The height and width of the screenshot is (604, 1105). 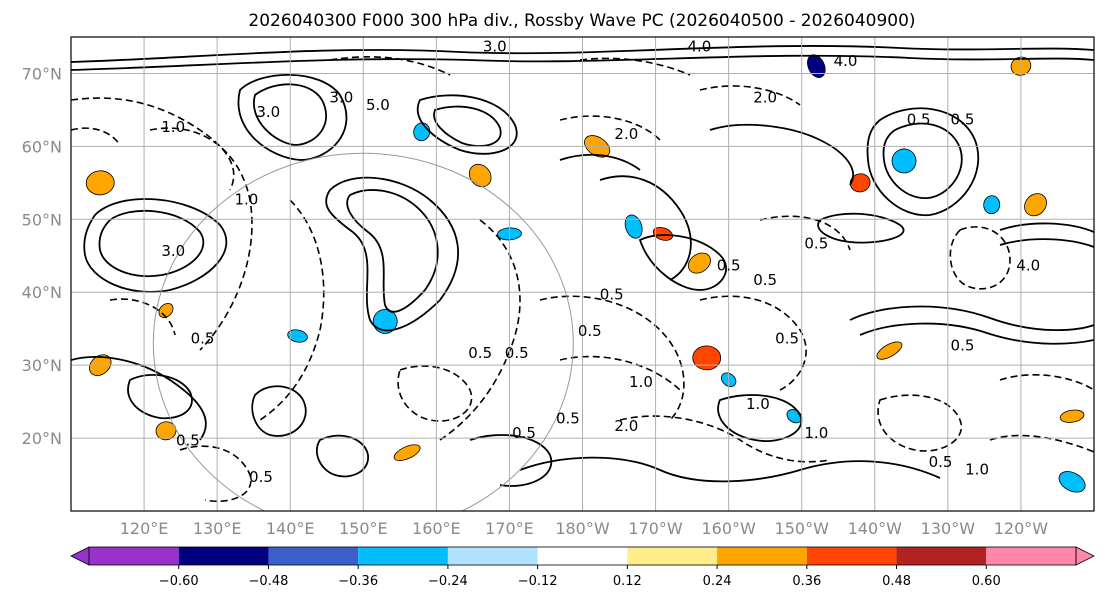 What do you see at coordinates (217, 528) in the screenshot?
I see `x-tick-label: 130°E` at bounding box center [217, 528].